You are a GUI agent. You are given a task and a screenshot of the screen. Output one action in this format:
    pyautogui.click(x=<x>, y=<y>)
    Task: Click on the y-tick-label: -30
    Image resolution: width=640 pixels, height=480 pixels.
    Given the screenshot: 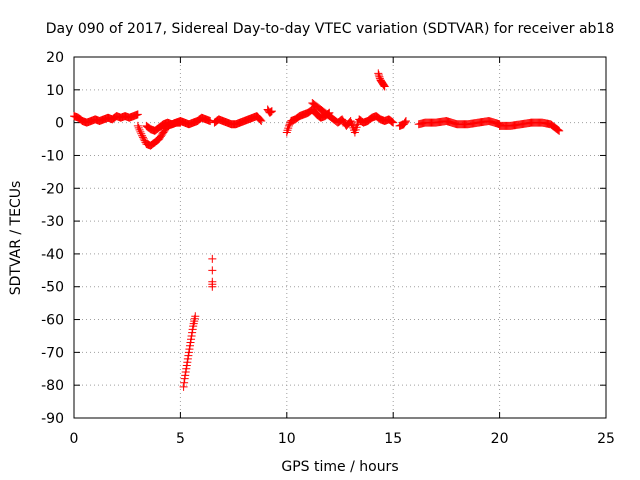 What is the action you would take?
    pyautogui.click(x=52, y=222)
    